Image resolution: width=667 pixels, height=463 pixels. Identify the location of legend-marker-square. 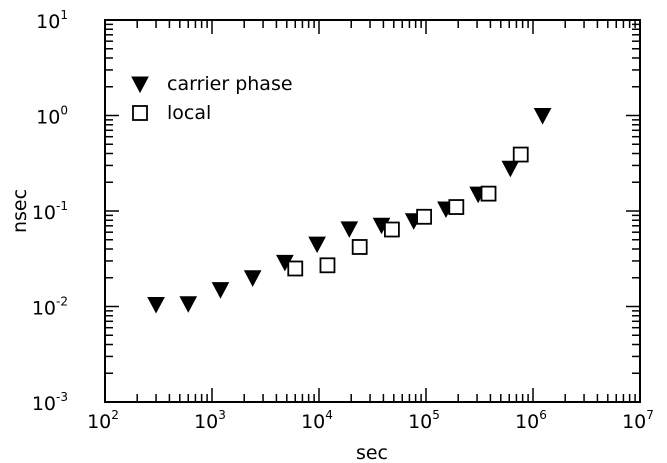
(140, 113).